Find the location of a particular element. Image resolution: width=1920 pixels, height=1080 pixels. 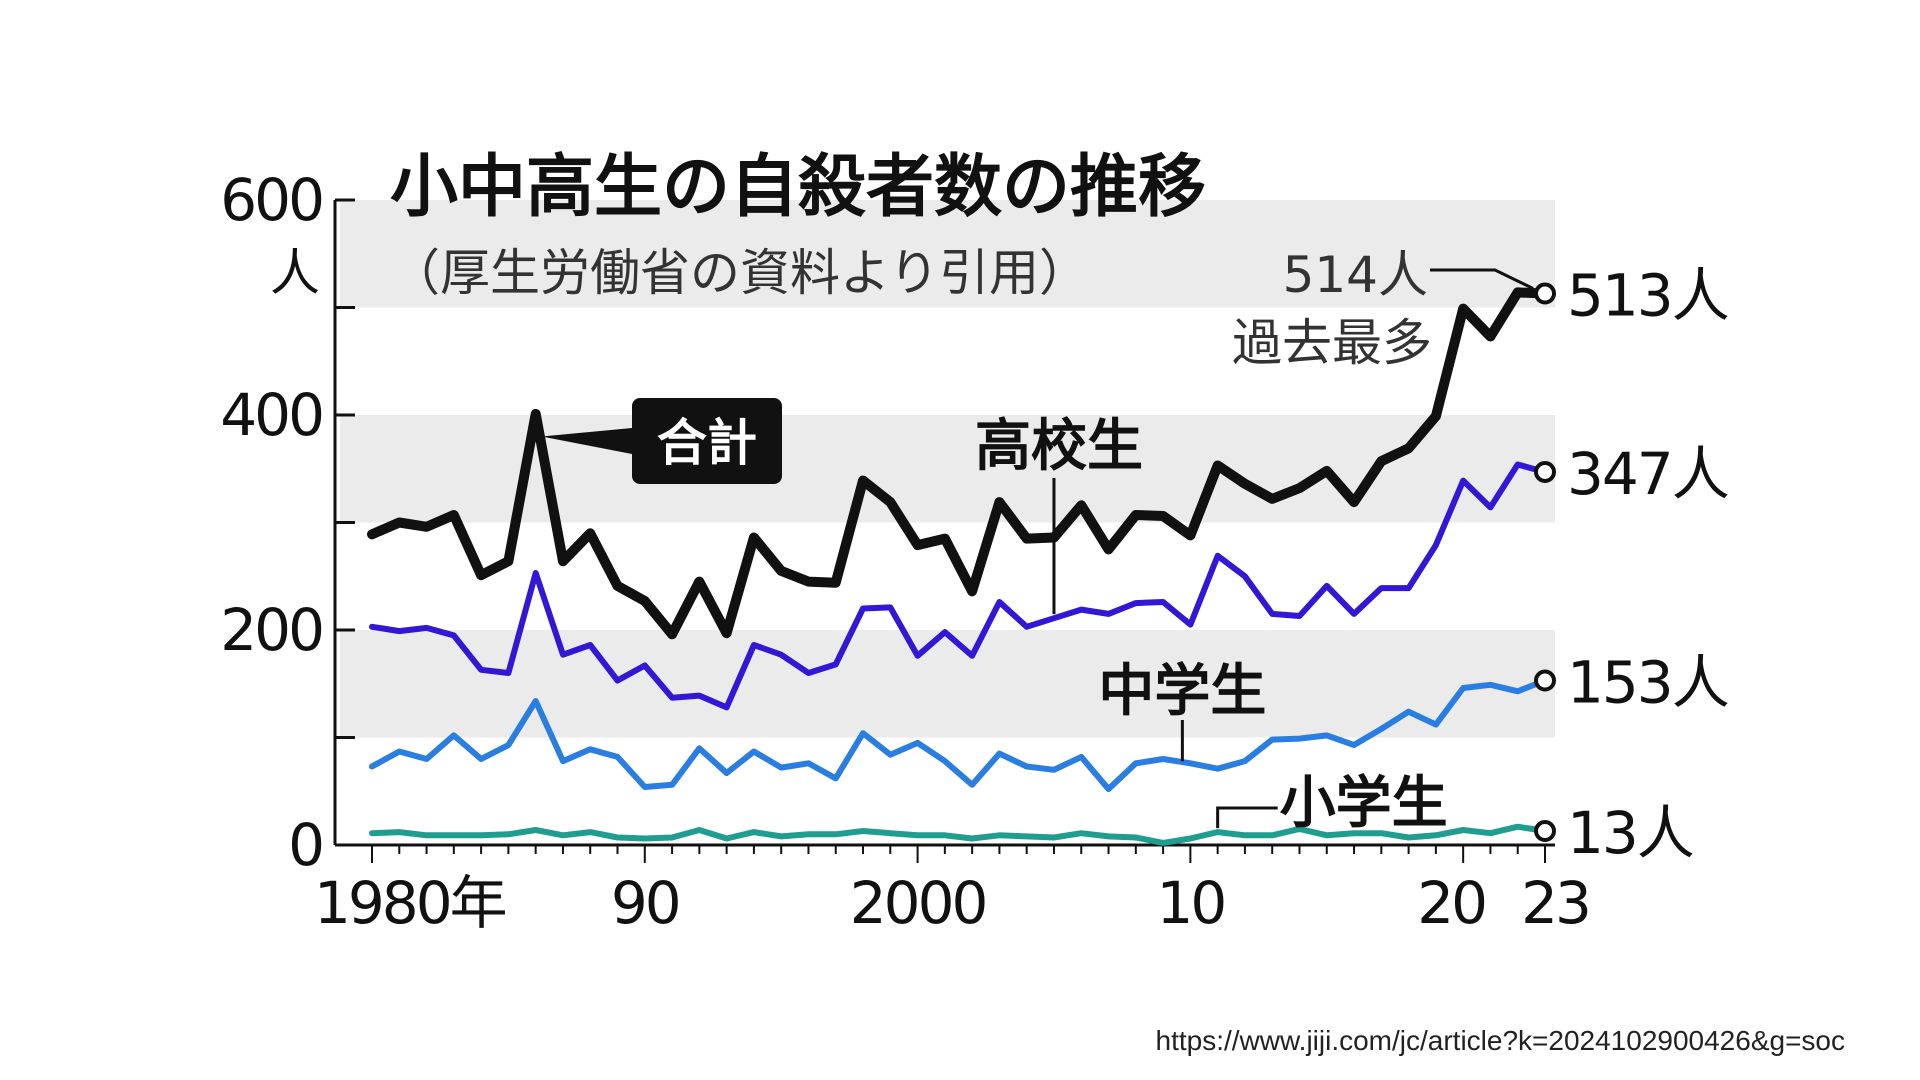

y-ticks: 0 200 400 600 is located at coordinates (287, 522).